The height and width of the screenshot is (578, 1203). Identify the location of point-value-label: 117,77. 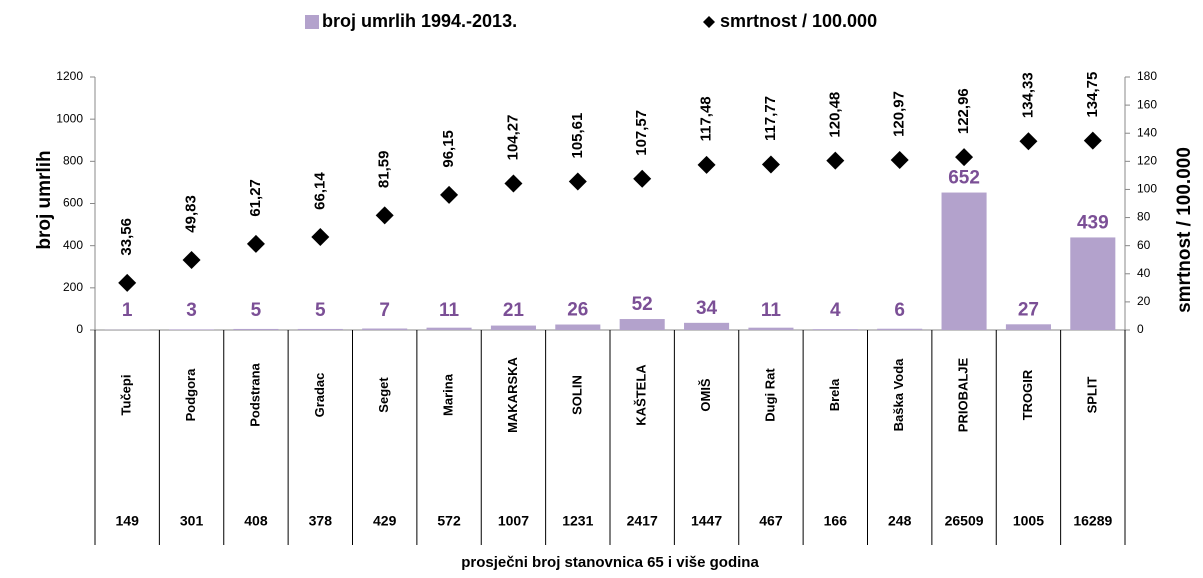
(770, 118).